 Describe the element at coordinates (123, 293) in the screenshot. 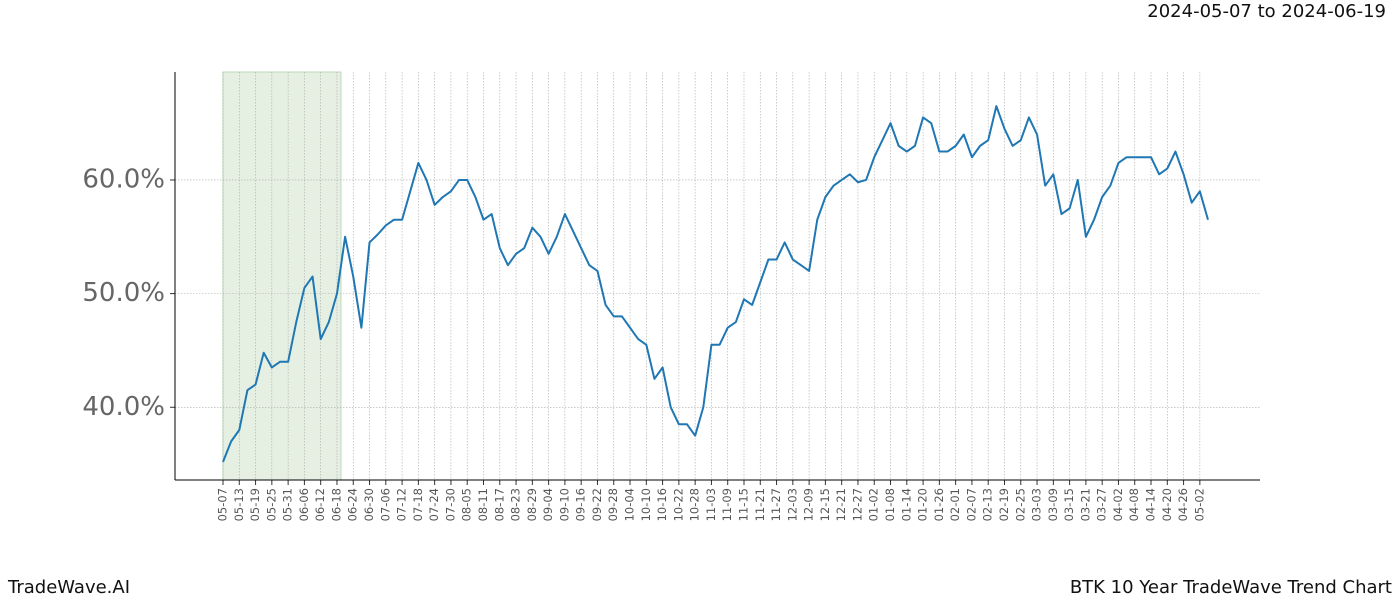

I see `y-tick-label: 50.0%` at that location.